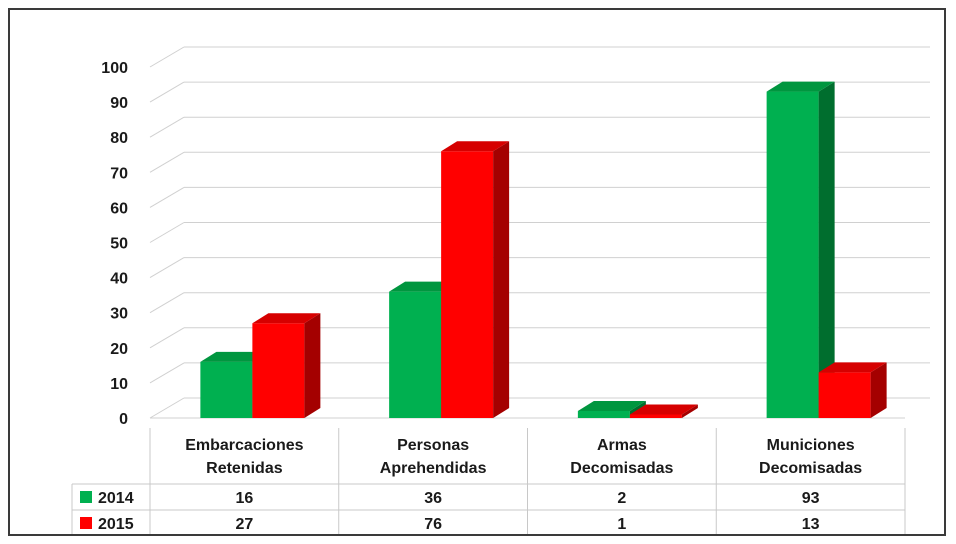  Describe the element at coordinates (244, 445) in the screenshot. I see `category-label: Embarcaciones` at that location.